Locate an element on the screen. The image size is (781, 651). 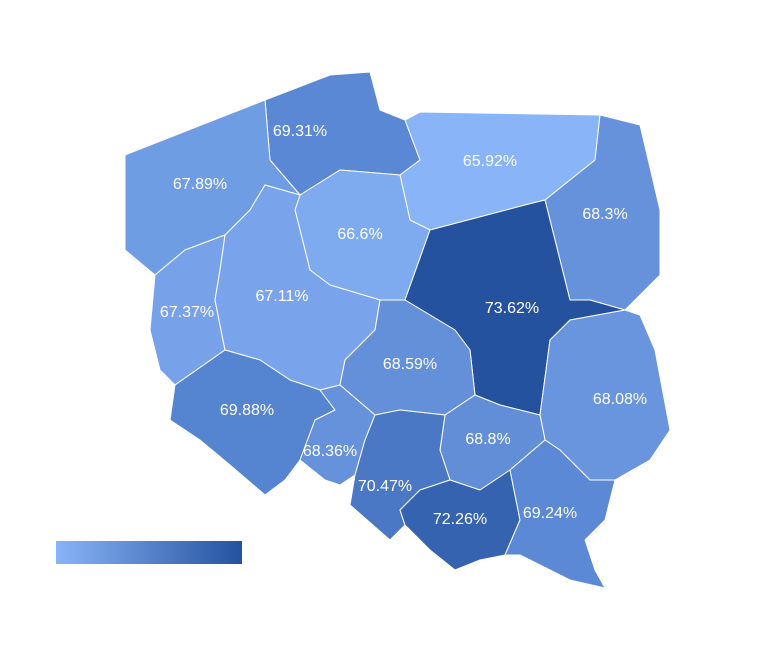
region-label: 69.31% is located at coordinates (300, 131).